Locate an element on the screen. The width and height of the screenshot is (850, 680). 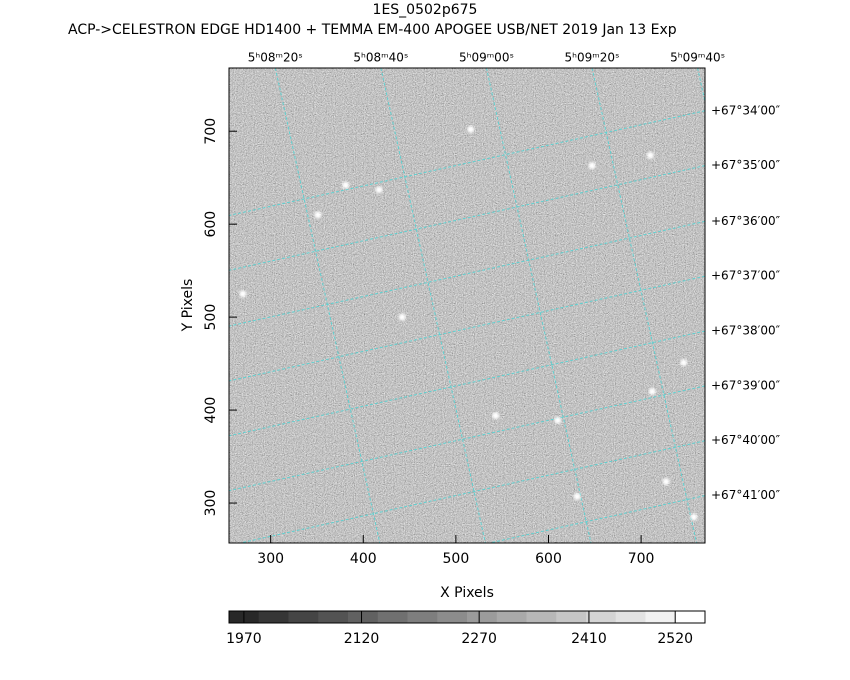
ra-tick-label: 5ʰ09ᵐ20ˢ is located at coordinates (592, 58).